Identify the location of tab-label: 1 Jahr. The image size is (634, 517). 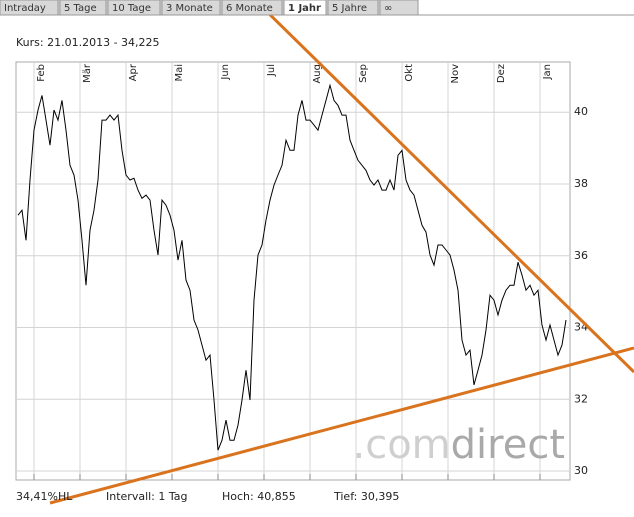
(304, 8).